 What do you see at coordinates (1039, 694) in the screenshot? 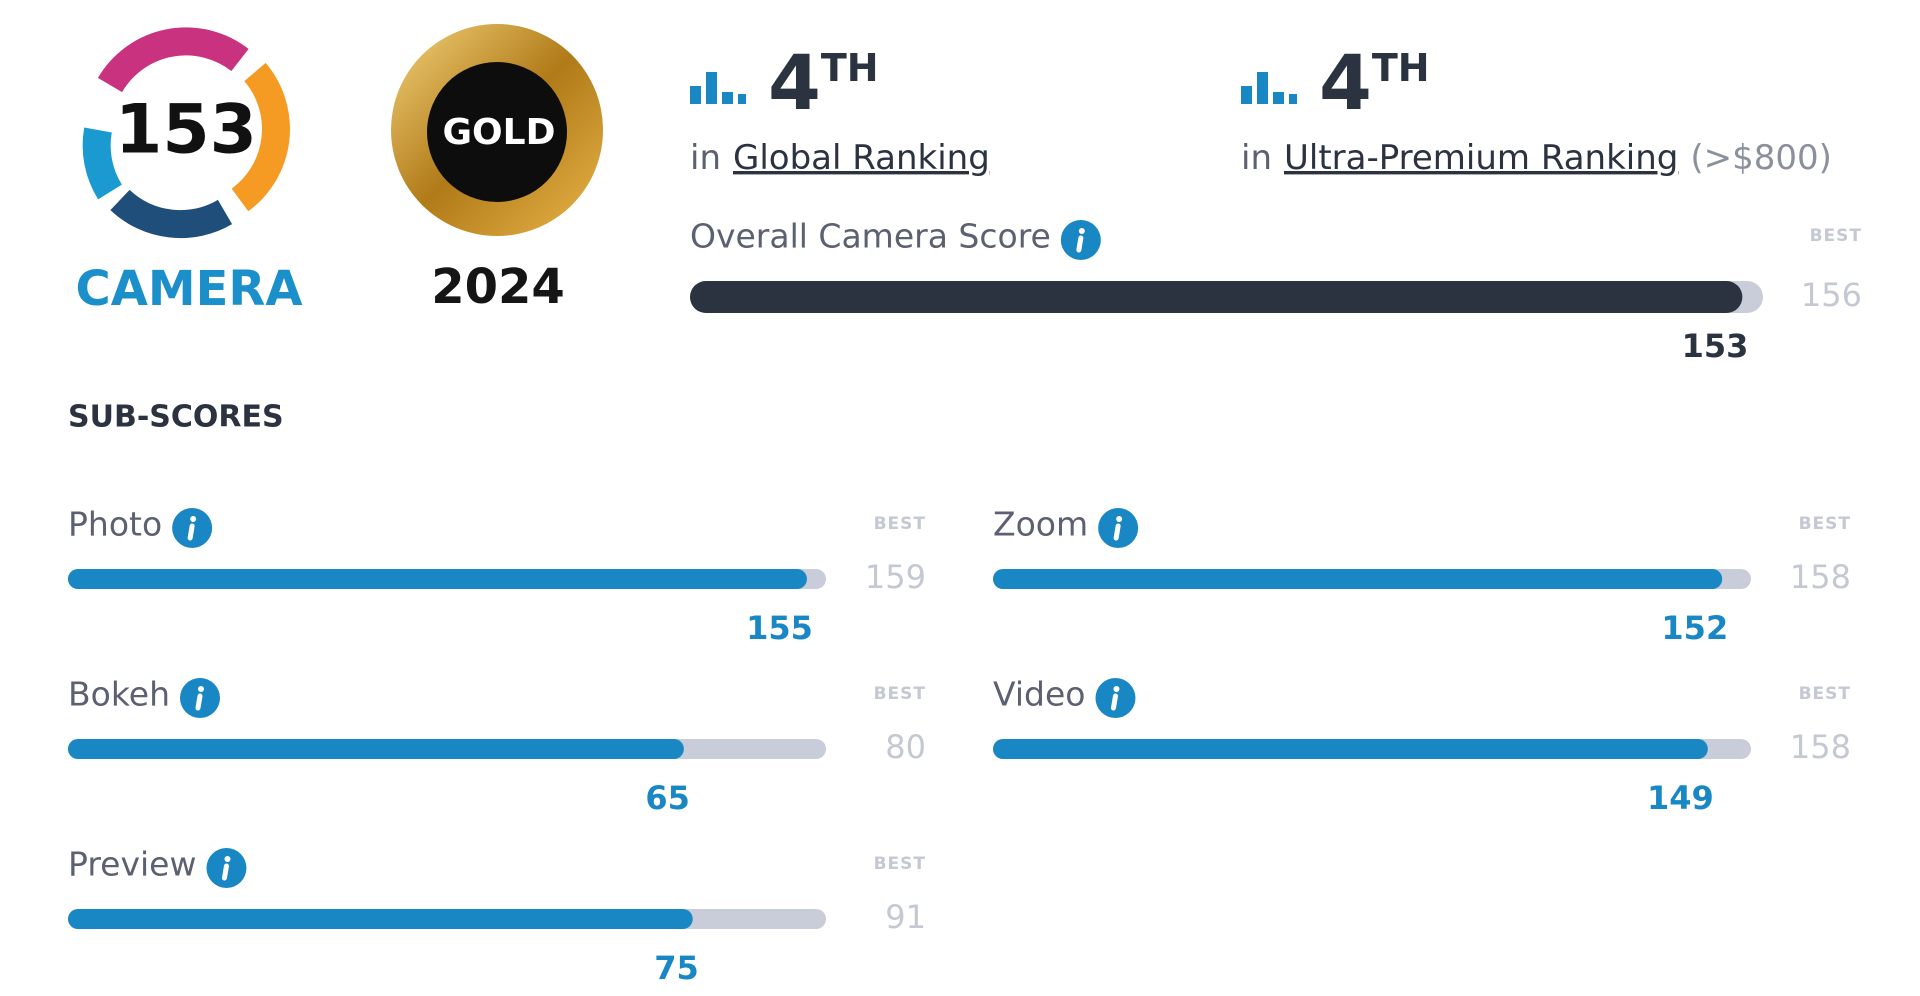
I see `score-label: Video` at bounding box center [1039, 694].